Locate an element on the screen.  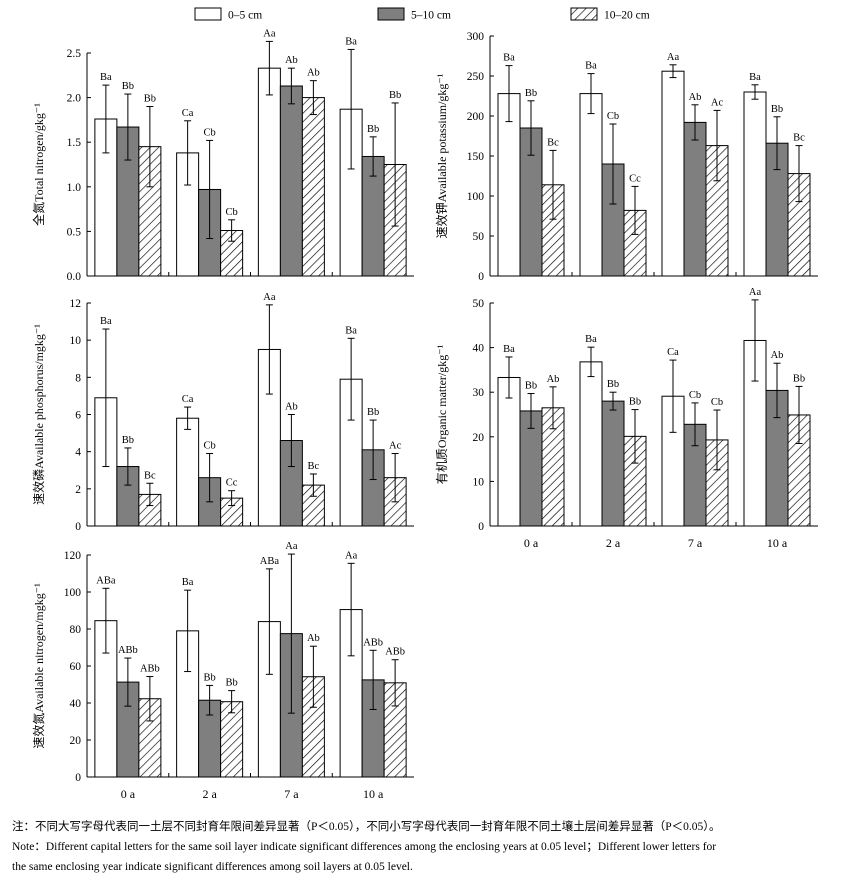
x-tick-label: 7 a is located at coordinates (695, 543).